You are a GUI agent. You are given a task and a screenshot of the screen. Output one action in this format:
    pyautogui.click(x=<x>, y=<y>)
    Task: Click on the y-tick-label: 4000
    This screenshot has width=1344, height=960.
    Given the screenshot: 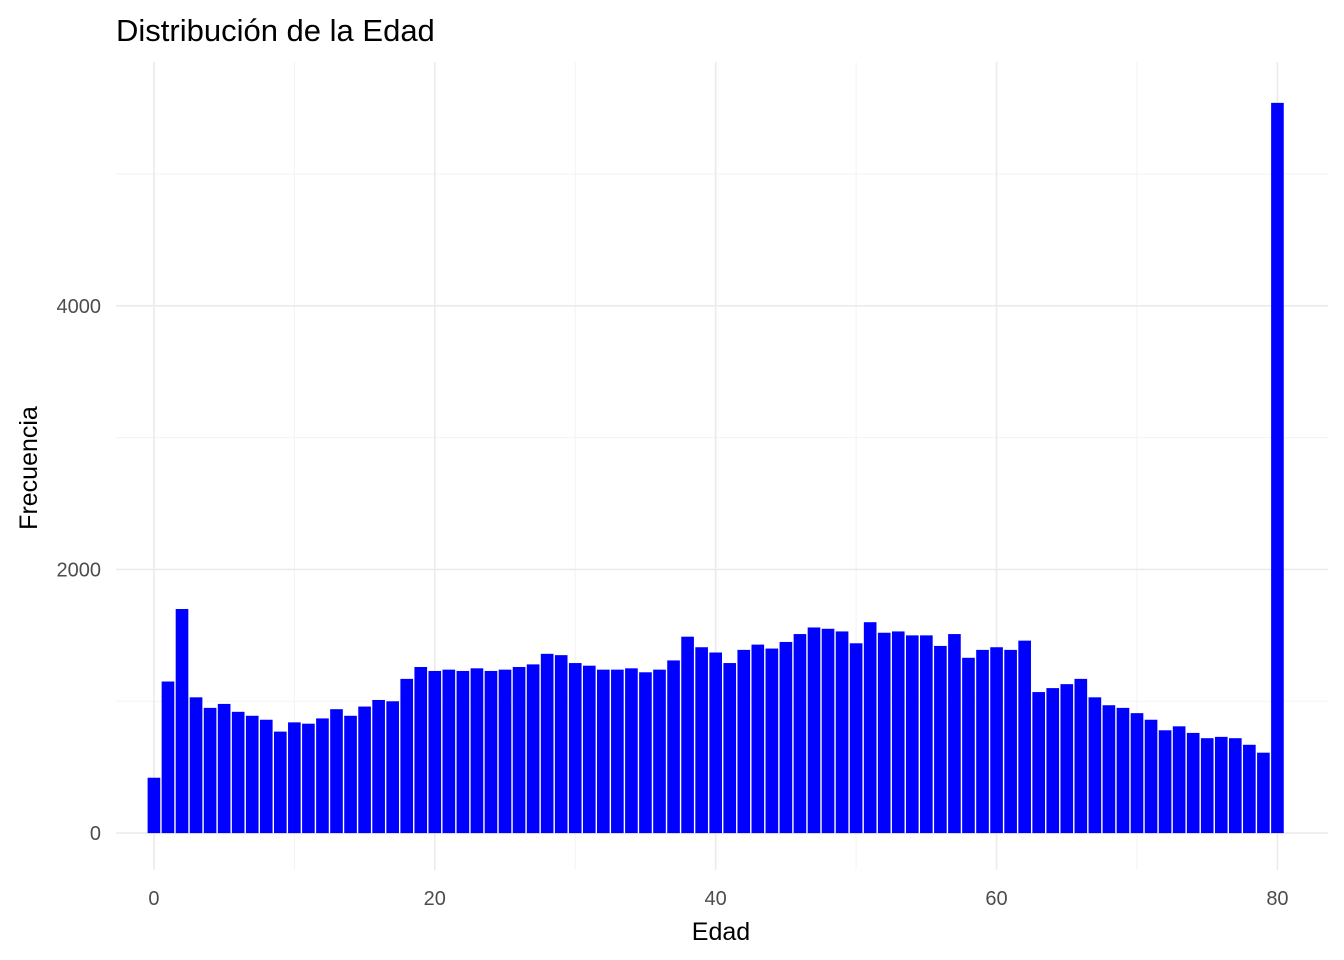 What is the action you would take?
    pyautogui.click(x=79, y=307)
    